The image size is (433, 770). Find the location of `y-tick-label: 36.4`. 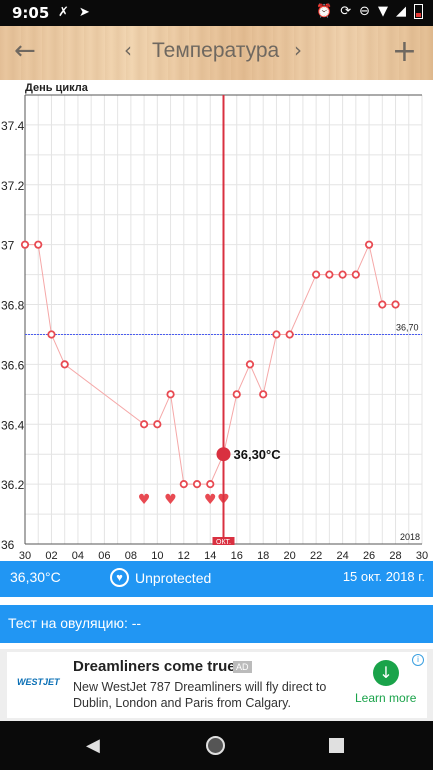

y-tick-label: 36.4 is located at coordinates (13, 425).